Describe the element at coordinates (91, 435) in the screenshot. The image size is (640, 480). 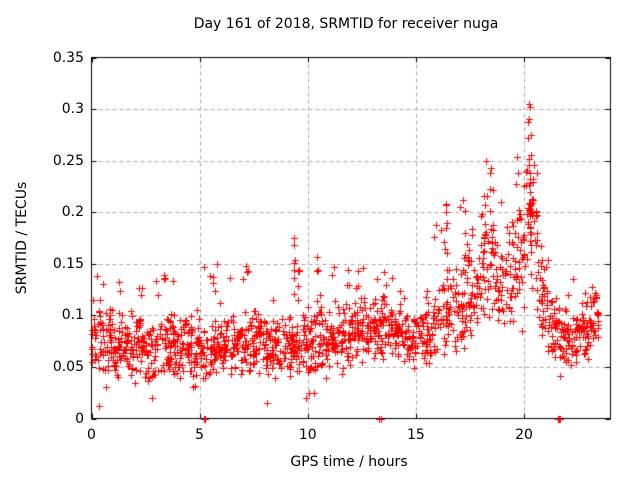
I see `x-tick-label: 0` at that location.